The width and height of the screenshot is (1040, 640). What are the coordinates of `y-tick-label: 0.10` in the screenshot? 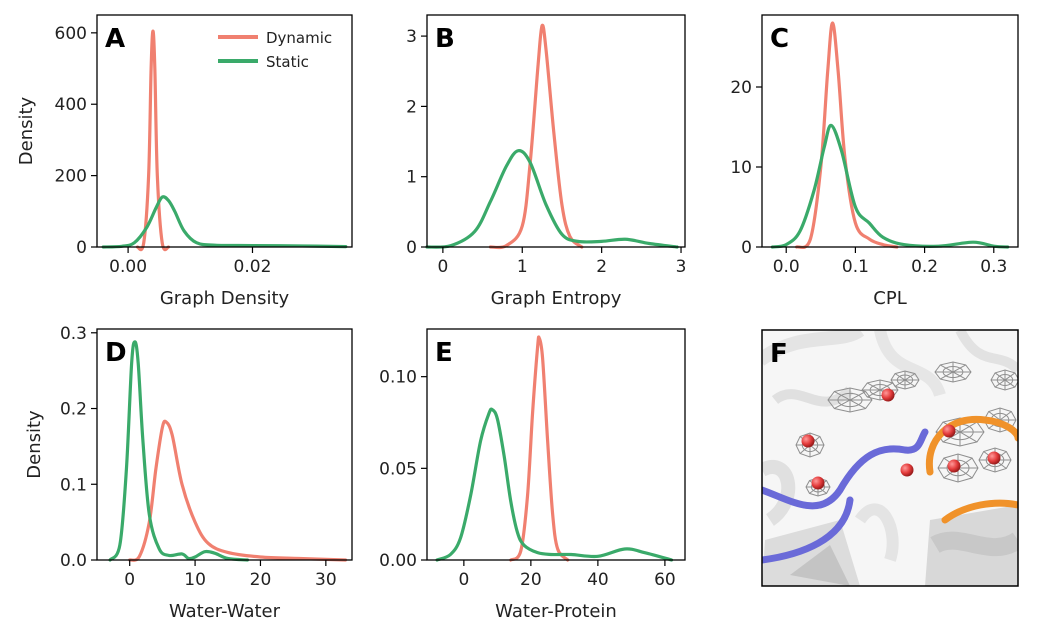 It's located at (398, 378).